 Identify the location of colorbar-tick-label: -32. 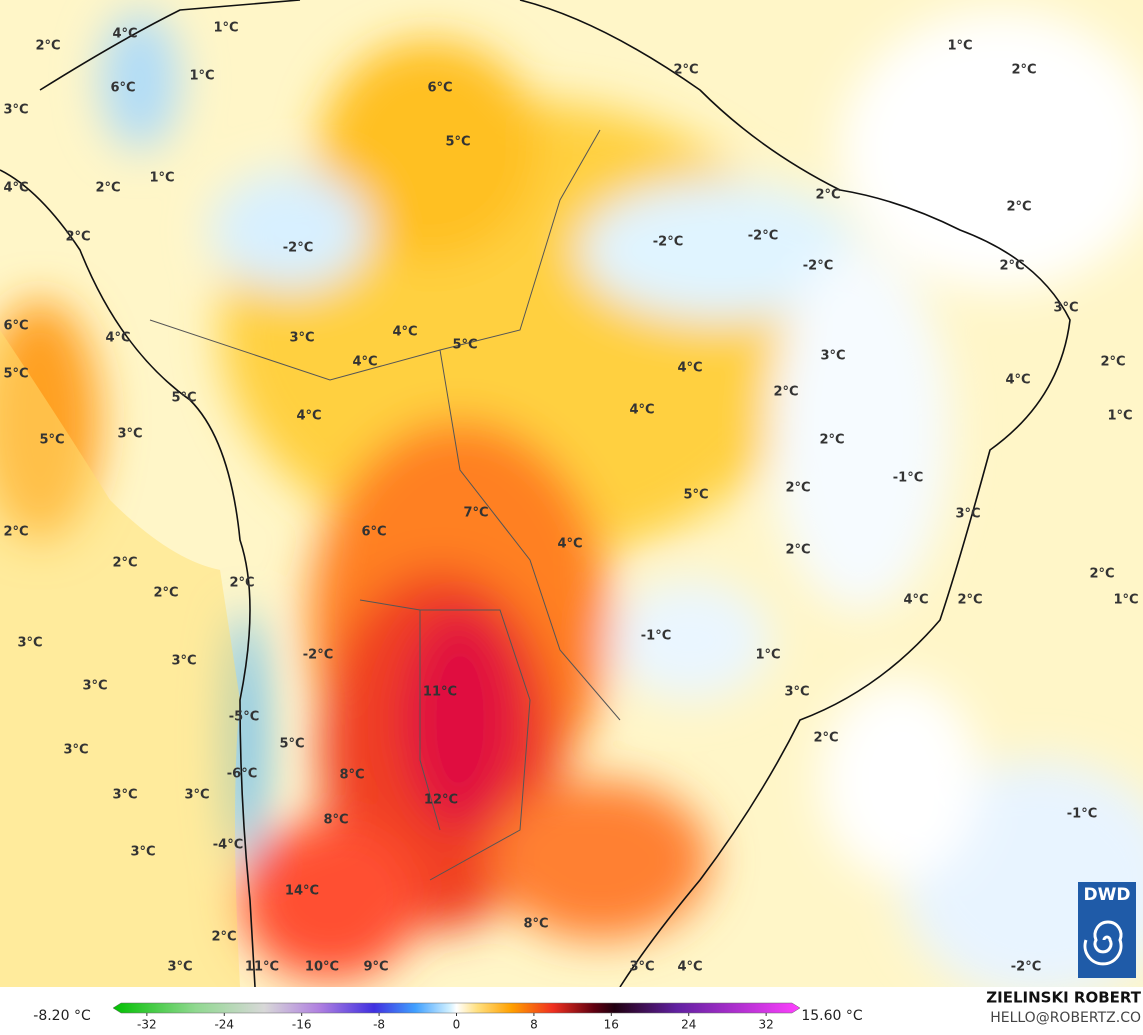
(147, 1025).